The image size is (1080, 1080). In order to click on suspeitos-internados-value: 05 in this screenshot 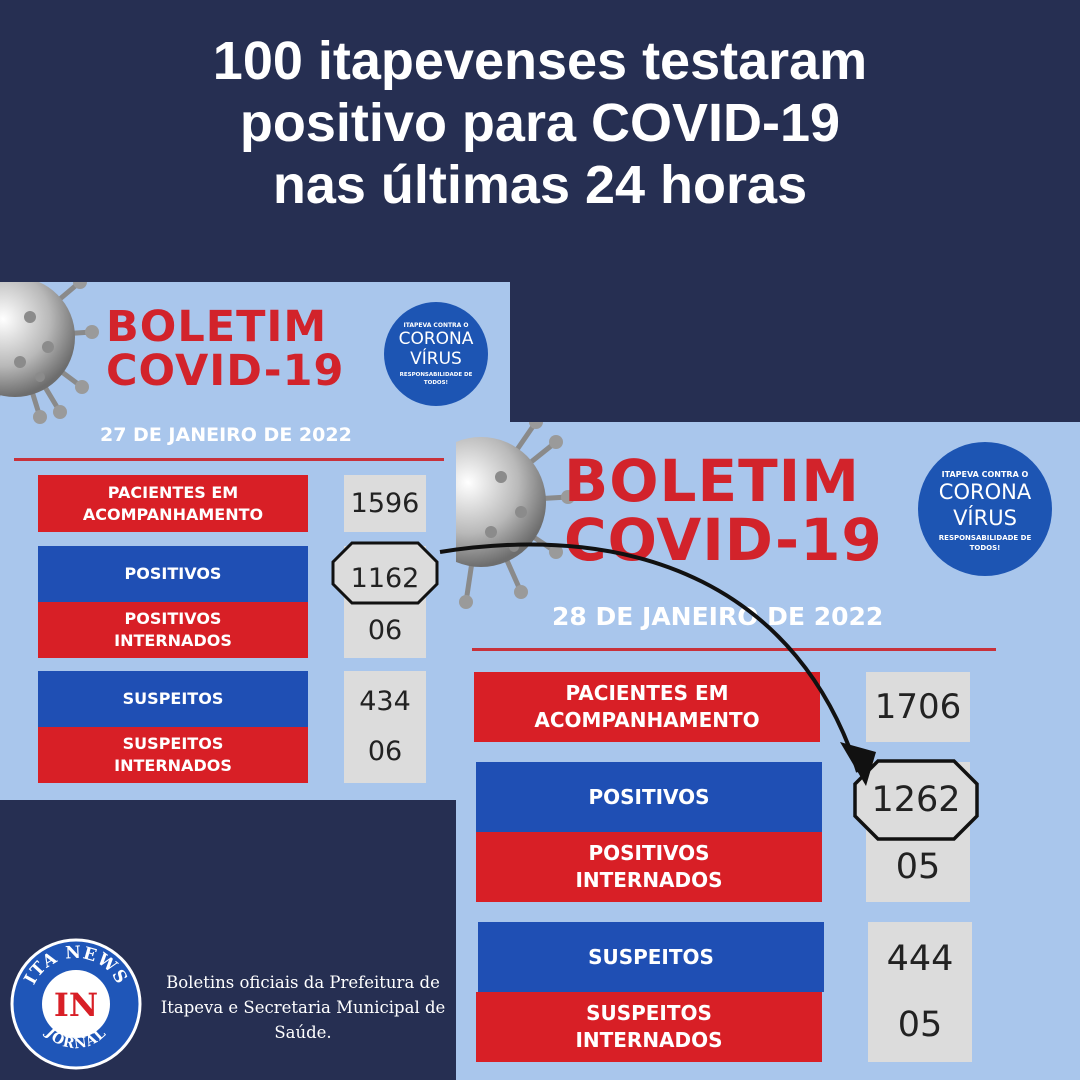, I will do `click(920, 1025)`.